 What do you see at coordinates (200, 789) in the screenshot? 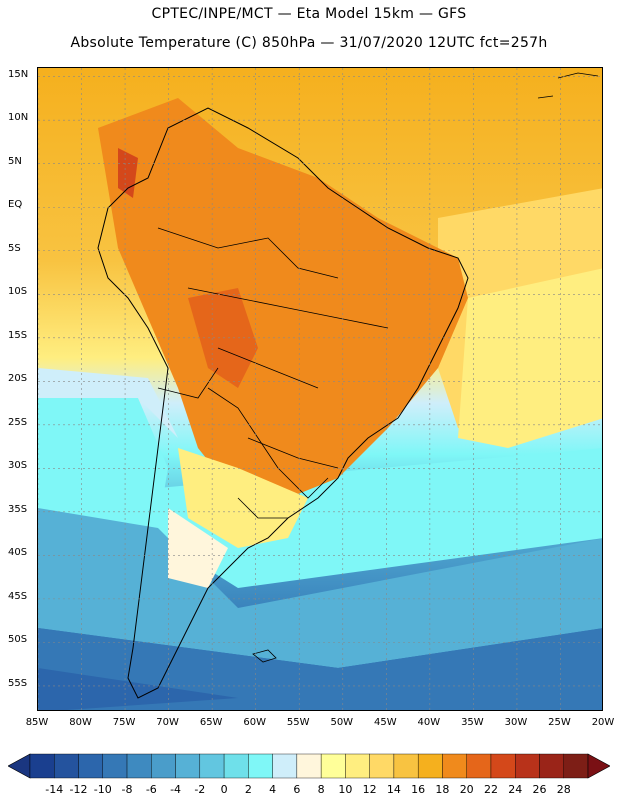
I see `colorbar-tick-label: -2` at bounding box center [200, 789].